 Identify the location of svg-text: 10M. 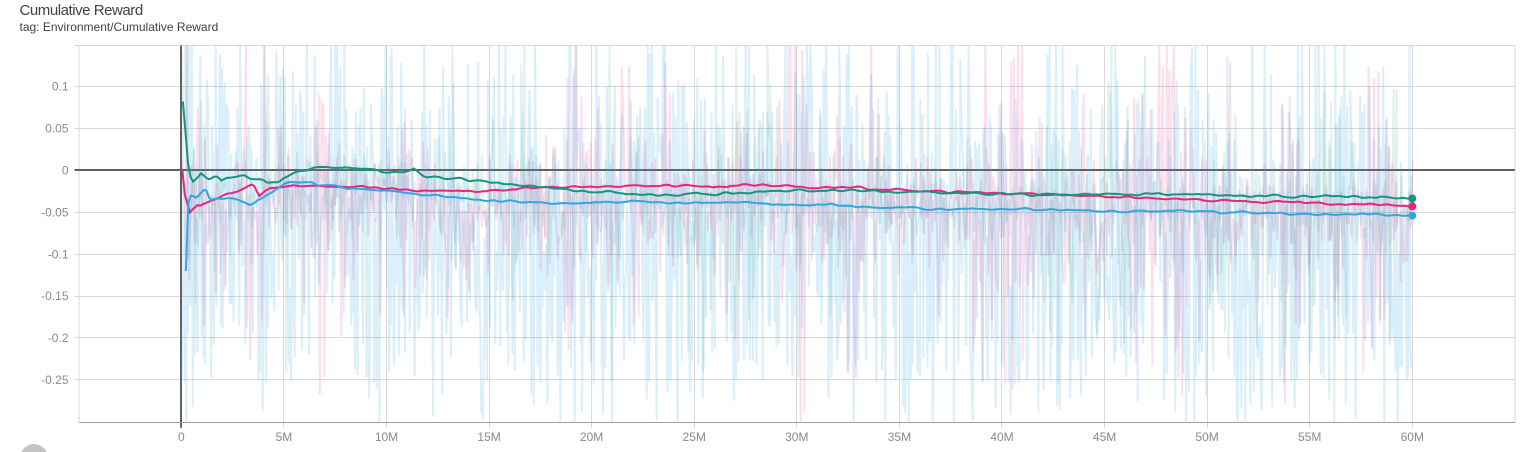
(386, 437).